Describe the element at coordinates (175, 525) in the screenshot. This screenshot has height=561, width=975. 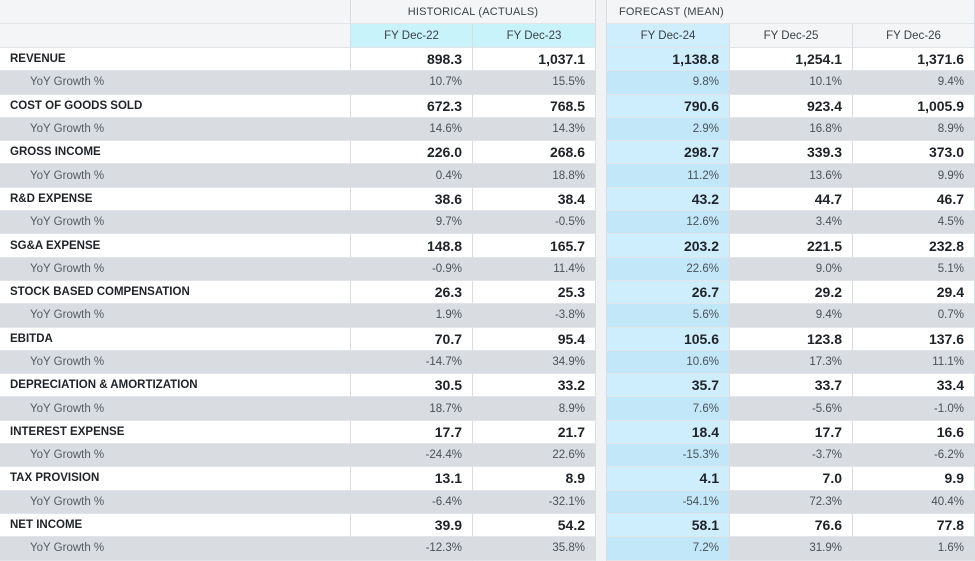
I see `row-label: NET INCOME` at that location.